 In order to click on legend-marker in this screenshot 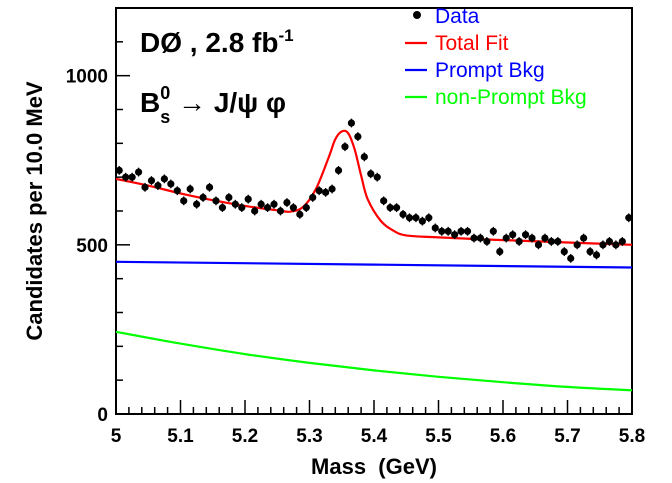, I will do `click(417, 15)`.